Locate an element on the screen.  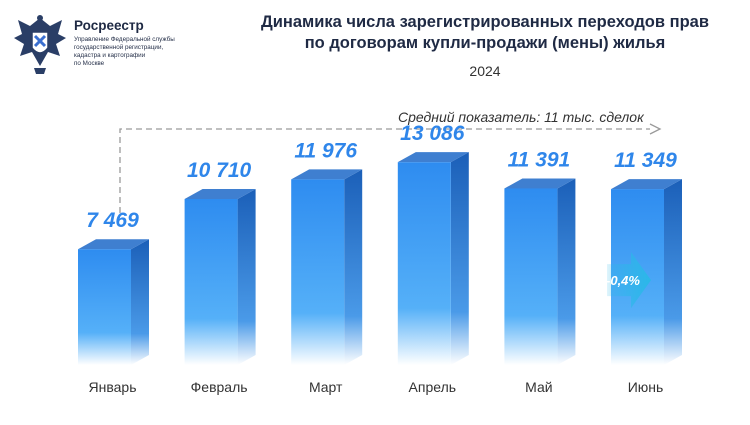
value-label: 13 086 is located at coordinates (432, 133).